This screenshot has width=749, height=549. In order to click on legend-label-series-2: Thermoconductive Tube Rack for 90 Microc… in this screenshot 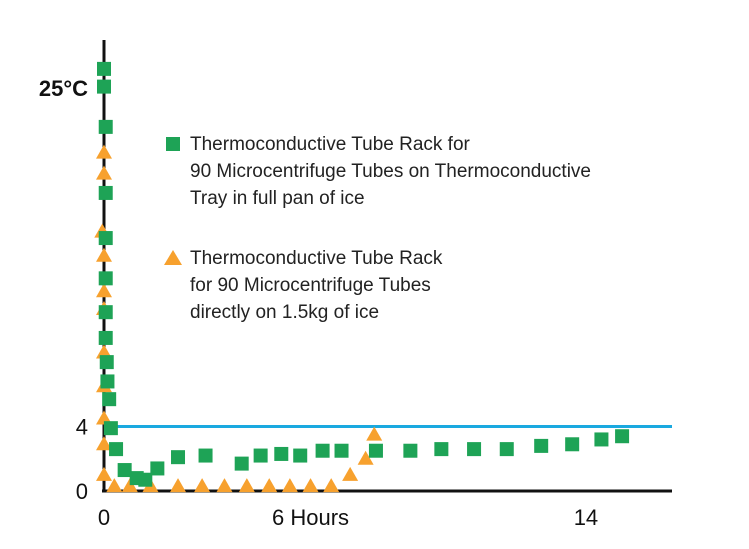, I will do `click(316, 285)`.